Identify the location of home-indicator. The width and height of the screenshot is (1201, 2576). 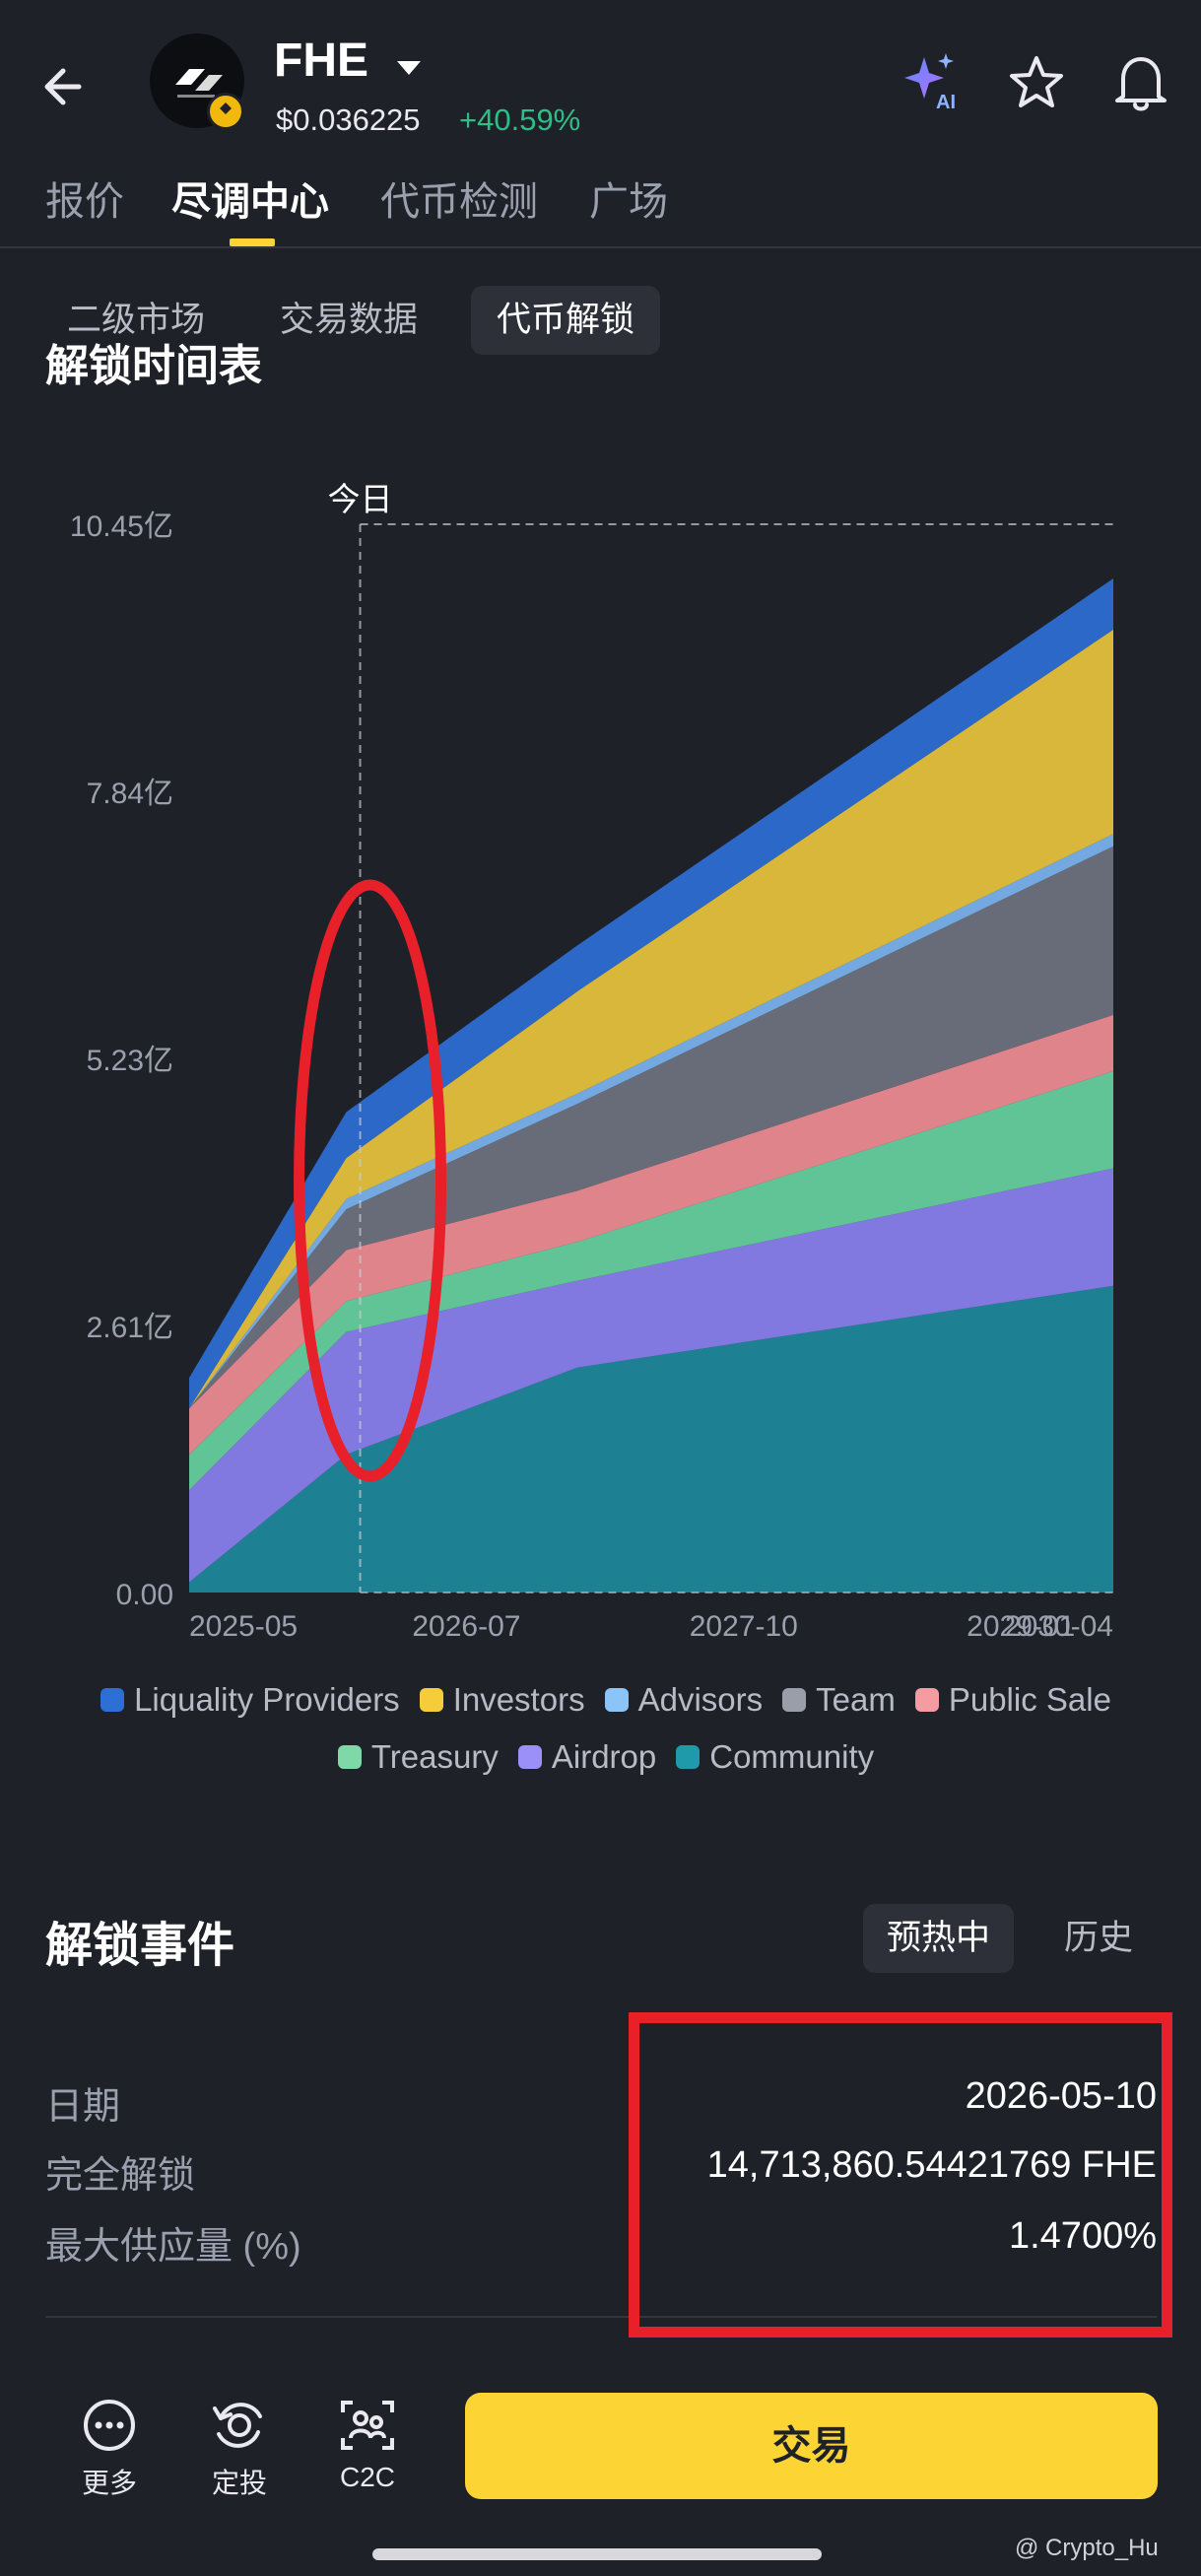
(597, 2554).